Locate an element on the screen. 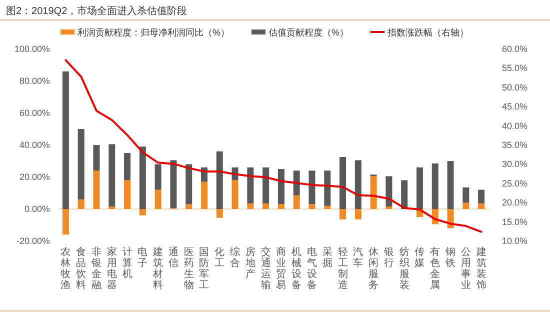  x-tick-label: 农林牧渔 is located at coordinates (65, 269).